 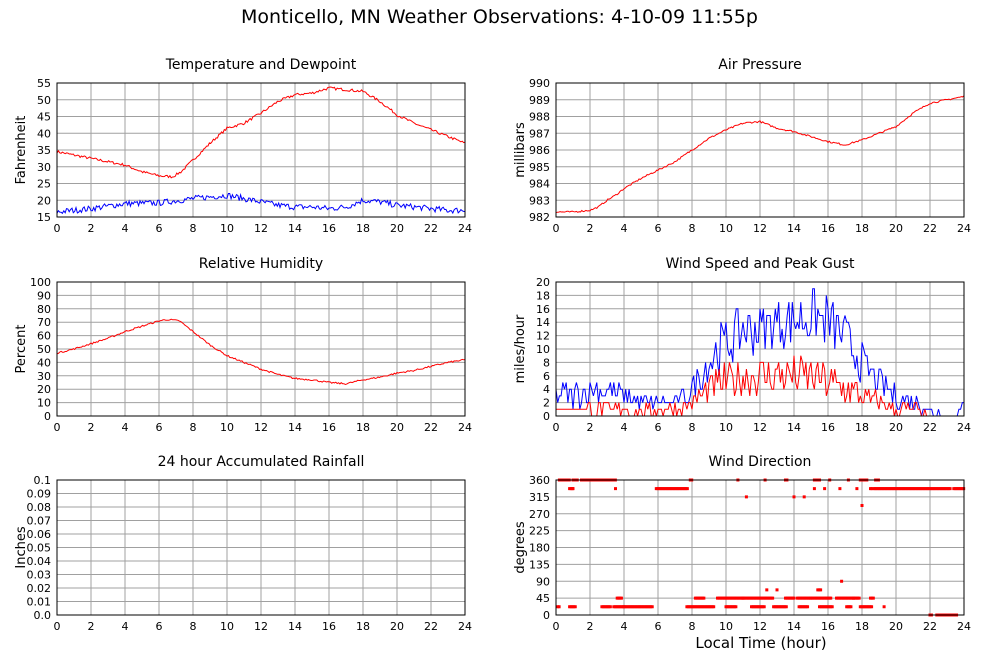 What do you see at coordinates (44, 295) in the screenshot?
I see `y-tick-label: 90` at bounding box center [44, 295].